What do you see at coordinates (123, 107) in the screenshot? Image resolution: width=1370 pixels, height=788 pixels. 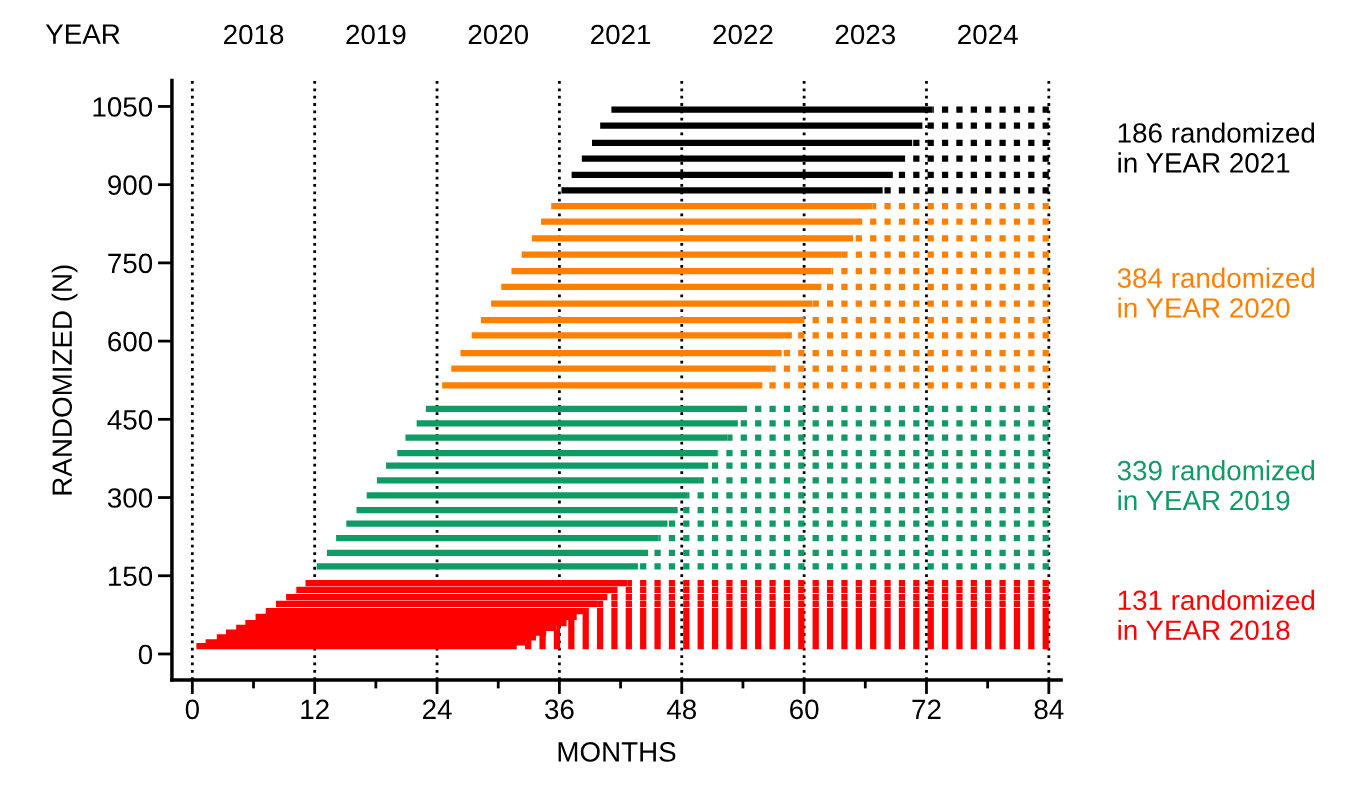 I see `y-tick-label: 1050` at bounding box center [123, 107].